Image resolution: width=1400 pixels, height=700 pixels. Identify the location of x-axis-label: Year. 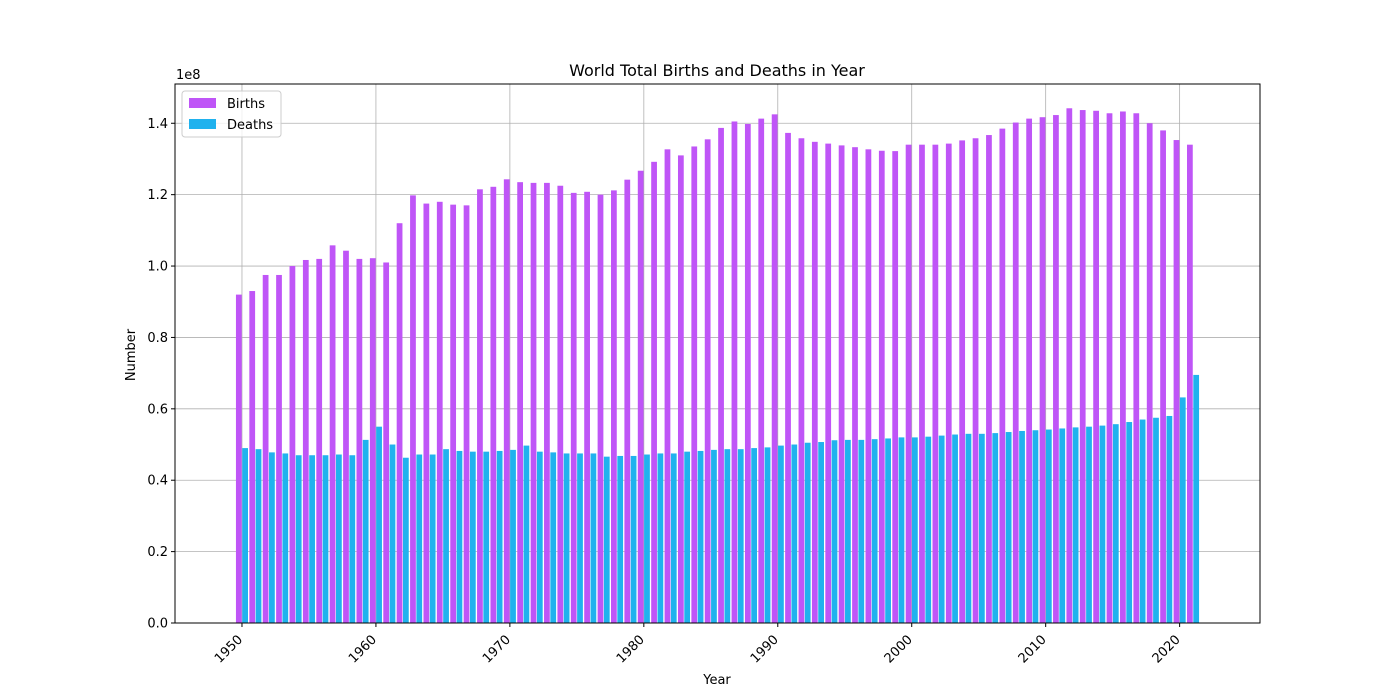
(716, 680).